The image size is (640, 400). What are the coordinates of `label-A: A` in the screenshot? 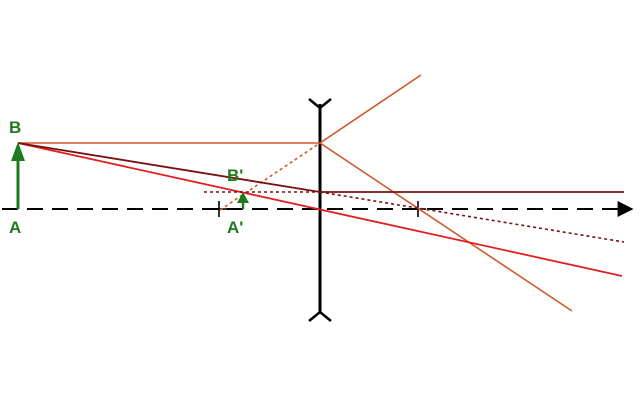 It's located at (15, 227).